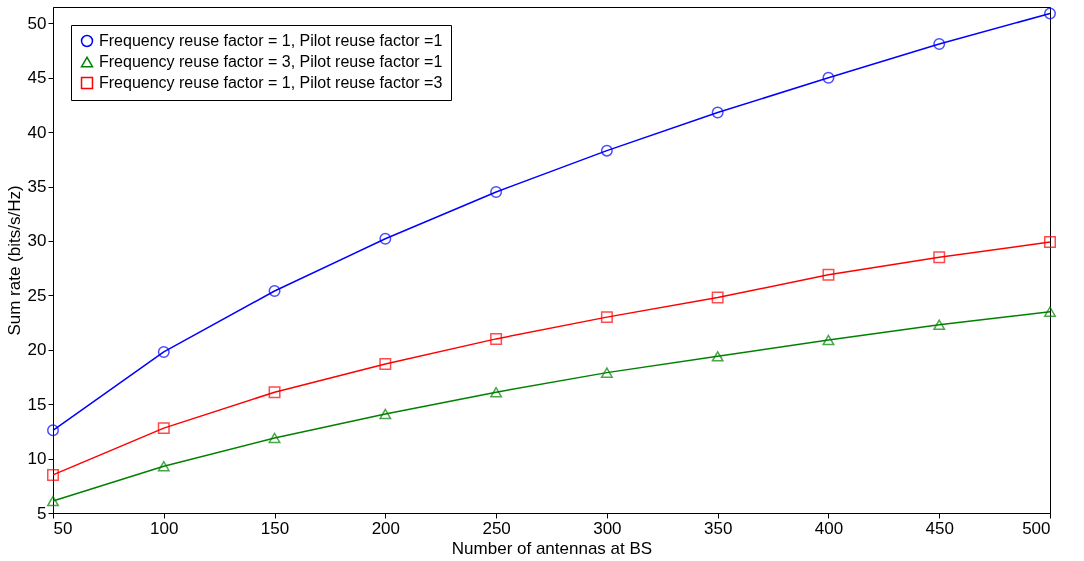 This screenshot has width=1084, height=561. What do you see at coordinates (164, 528) in the screenshot?
I see `x-tick-label: 100` at bounding box center [164, 528].